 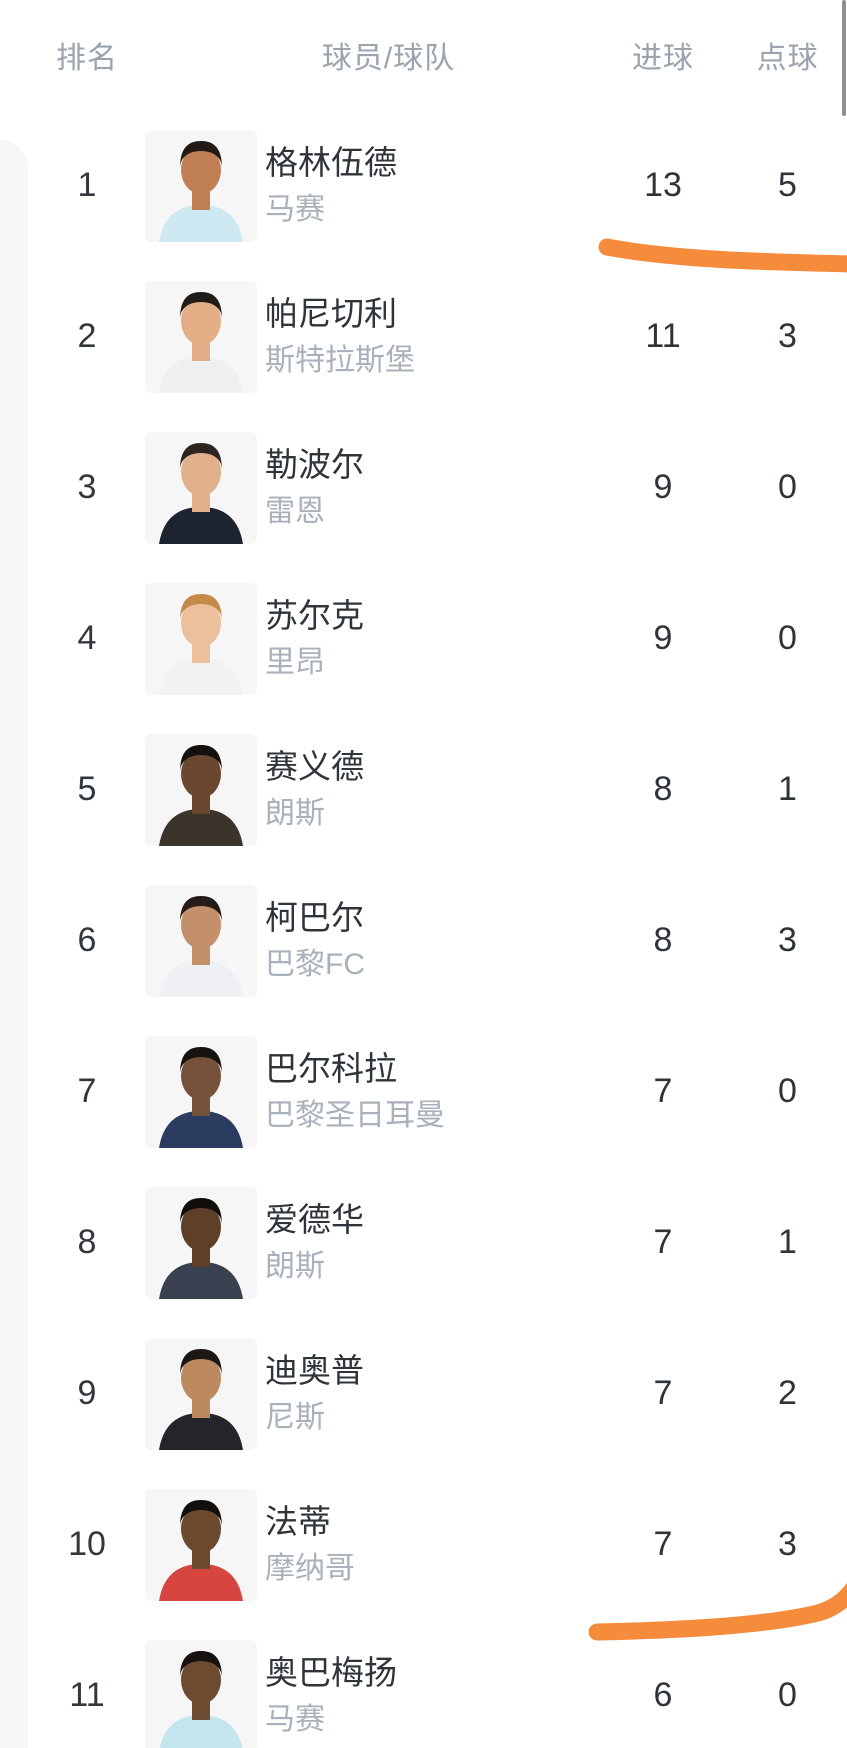 I want to click on scrollbar-thumb, so click(x=844, y=58).